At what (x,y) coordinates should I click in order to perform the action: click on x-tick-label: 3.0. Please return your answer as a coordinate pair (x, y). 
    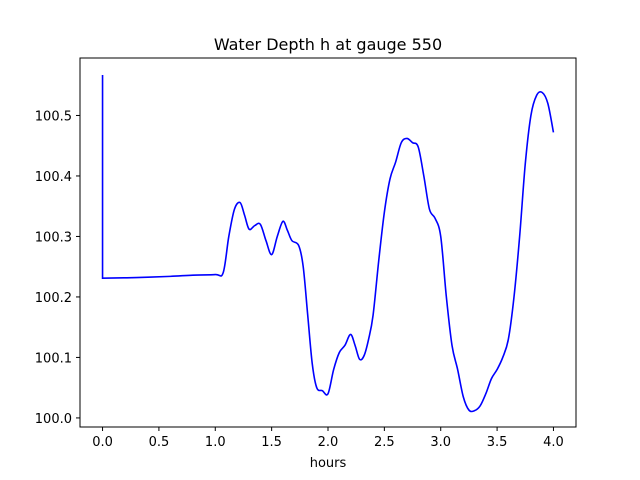
    Looking at the image, I should click on (440, 442).